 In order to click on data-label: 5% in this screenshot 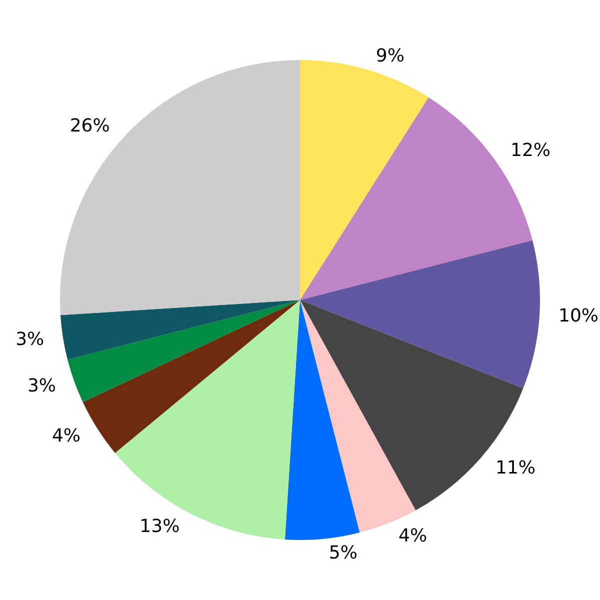, I will do `click(343, 553)`.